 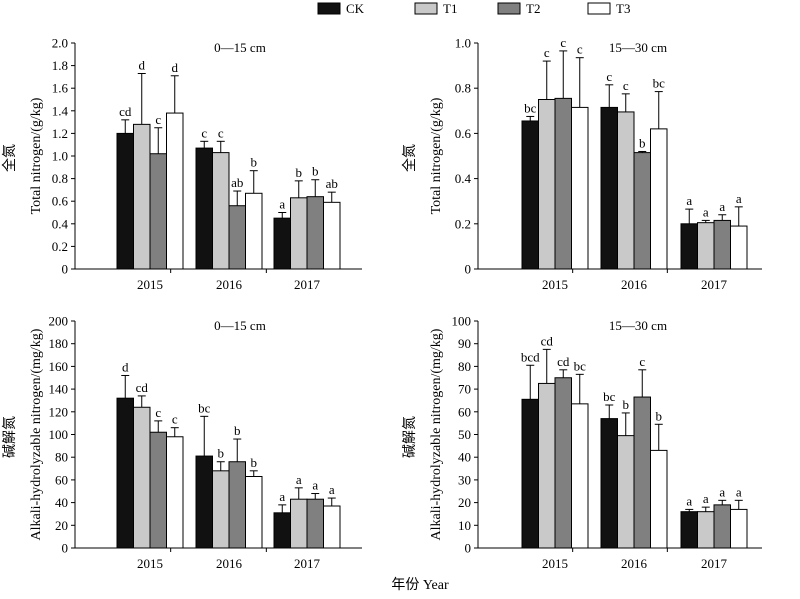 I want to click on x-tick-label-2015: 2015, so click(x=555, y=284).